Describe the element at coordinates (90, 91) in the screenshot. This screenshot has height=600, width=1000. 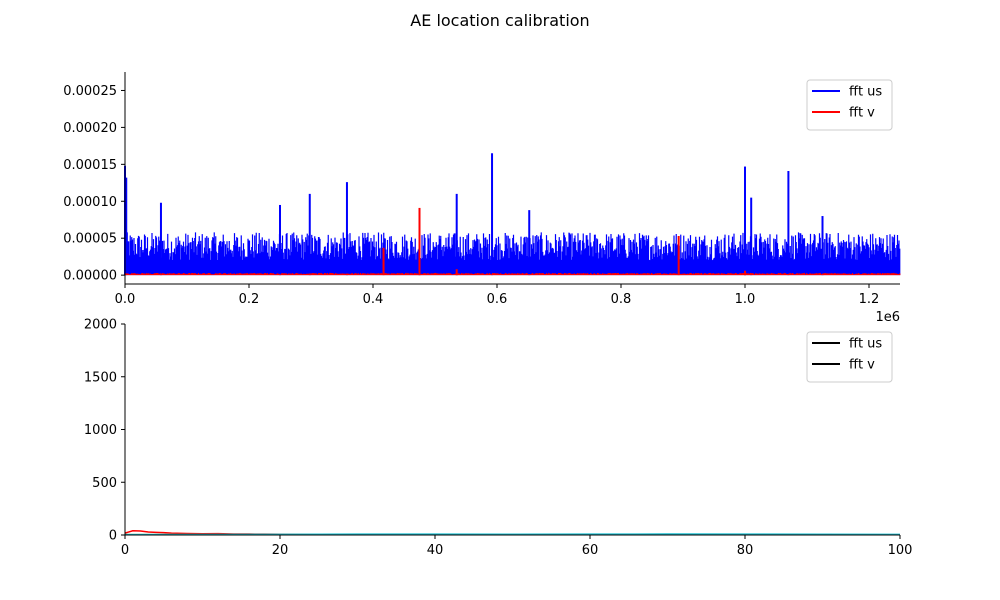
I see `y-tick-label: 0.00025` at that location.